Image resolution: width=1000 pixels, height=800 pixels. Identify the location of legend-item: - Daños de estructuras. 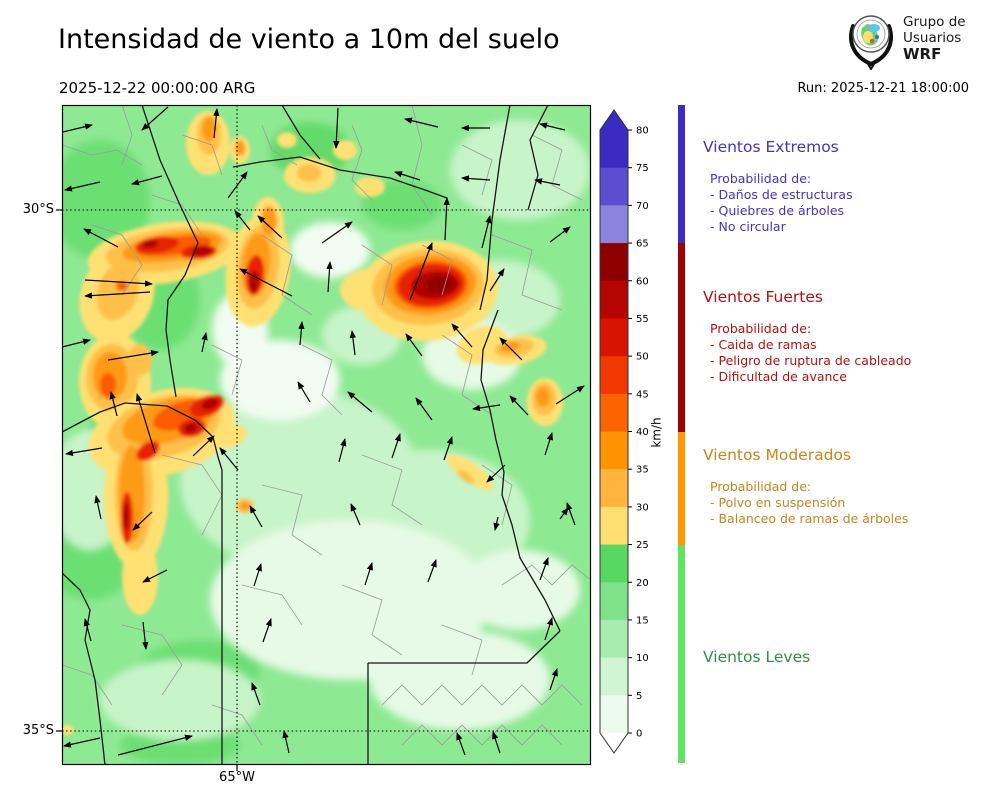
(781, 194).